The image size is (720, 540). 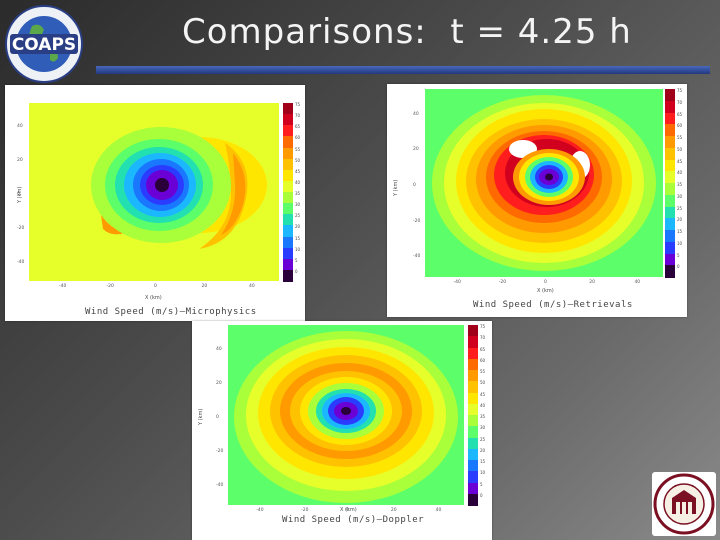 What do you see at coordinates (63, 286) in the screenshot?
I see `x-tick-label: -40` at bounding box center [63, 286].